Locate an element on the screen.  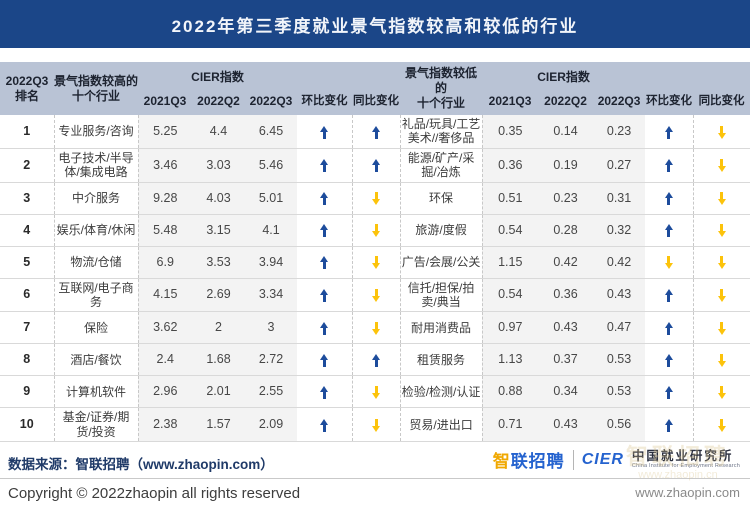
high-industry-cell: 中介服务 is located at coordinates (96, 198).